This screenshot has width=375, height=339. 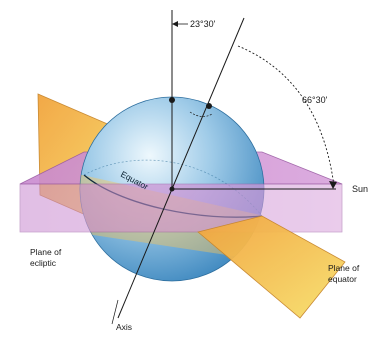 I want to click on pole-point-vertical, so click(x=172, y=100).